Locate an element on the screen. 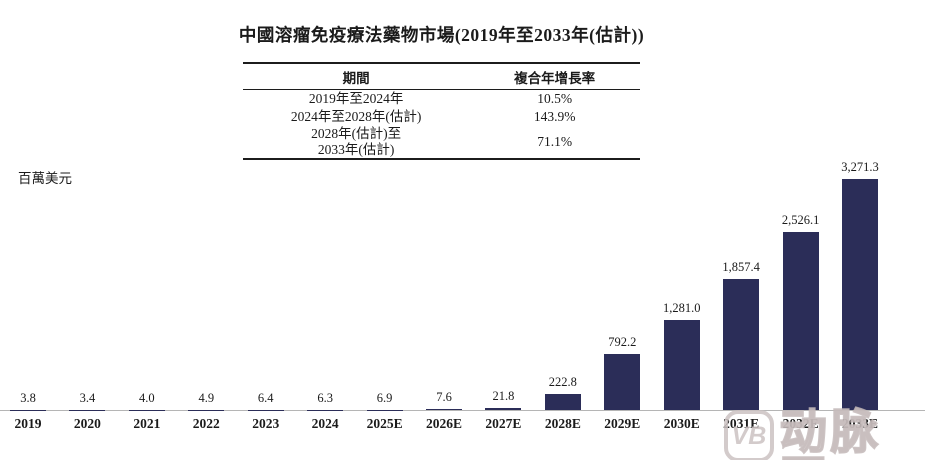 Image resolution: width=925 pixels, height=460 pixels. cagr-cell: 10.5% is located at coordinates (555, 98).